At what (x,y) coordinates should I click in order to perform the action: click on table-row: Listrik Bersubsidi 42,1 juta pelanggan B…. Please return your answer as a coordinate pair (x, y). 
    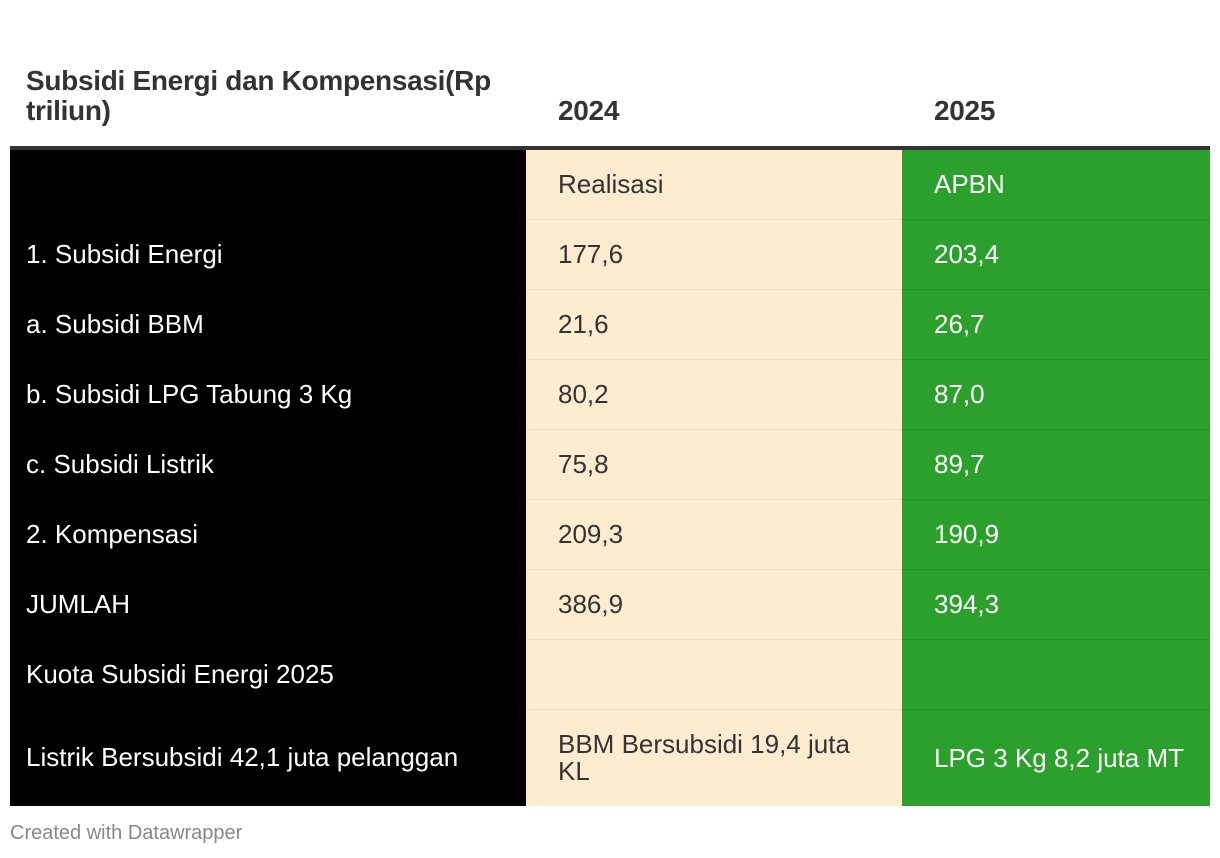
    Looking at the image, I should click on (610, 757).